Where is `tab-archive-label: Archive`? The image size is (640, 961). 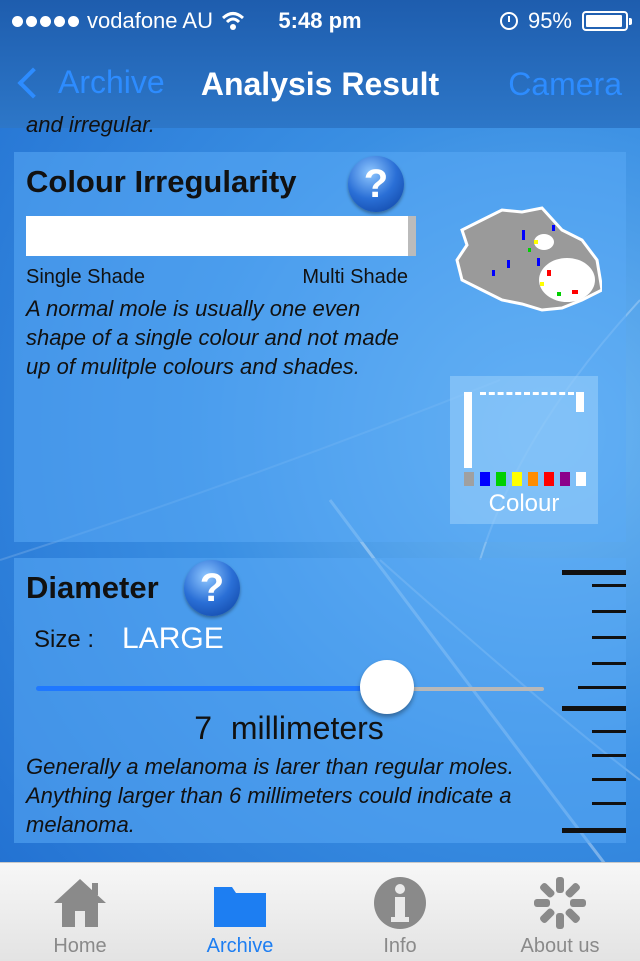 tab-archive-label: Archive is located at coordinates (240, 946).